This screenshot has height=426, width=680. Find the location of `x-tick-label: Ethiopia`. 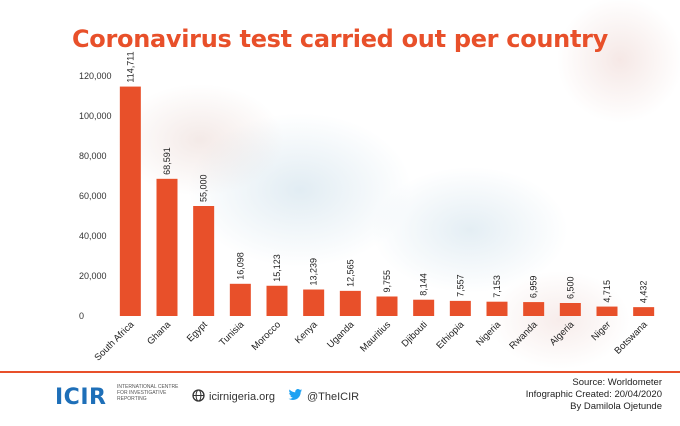

x-tick-label: Ethiopia is located at coordinates (450, 335).